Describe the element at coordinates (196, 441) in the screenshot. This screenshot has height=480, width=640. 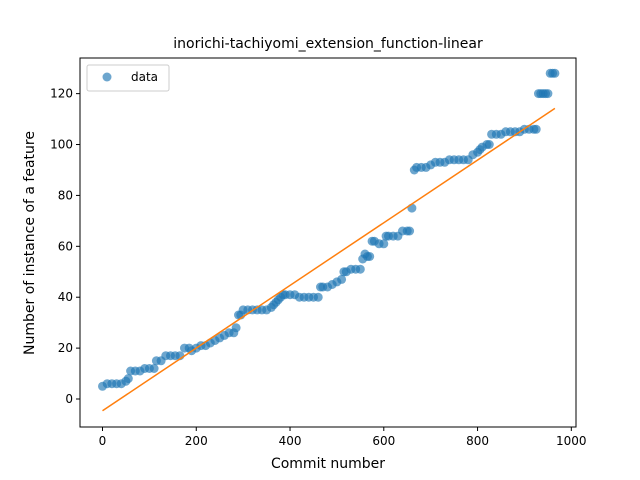
I see `x-tick-label-200: 200` at that location.